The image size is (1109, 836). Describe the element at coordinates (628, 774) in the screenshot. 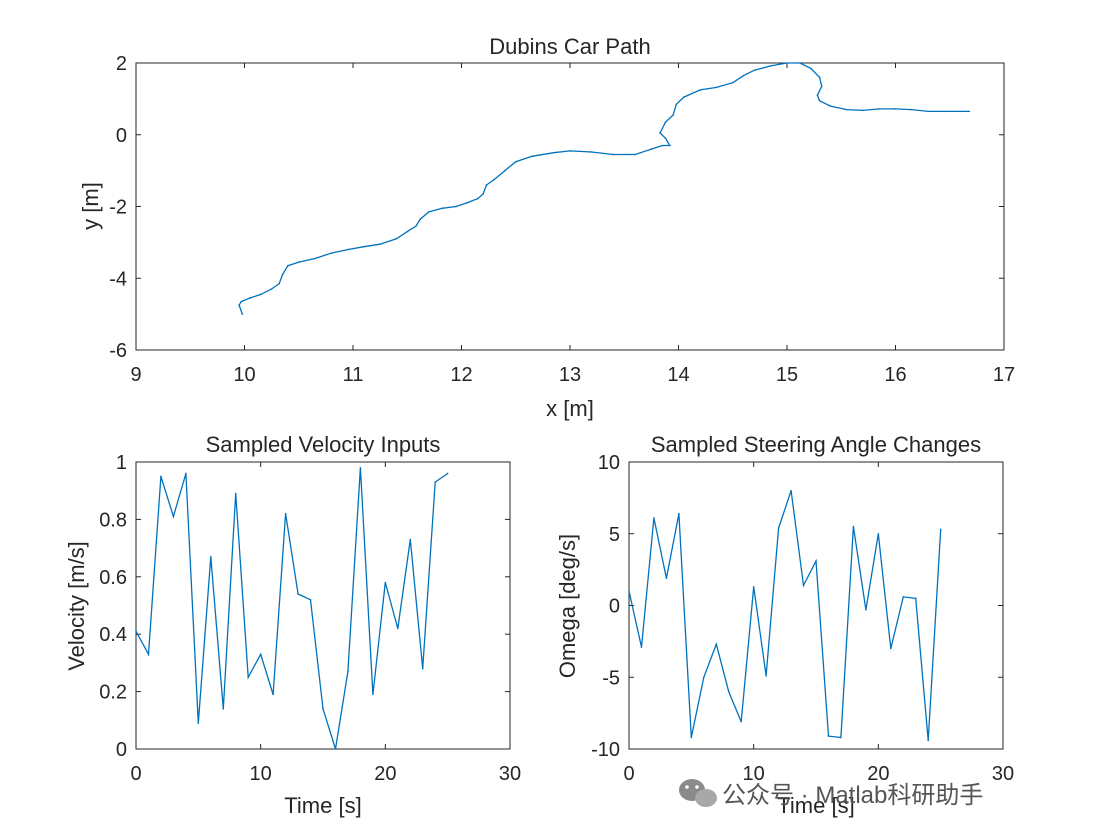

I see `omega-xtick-label: 0` at that location.